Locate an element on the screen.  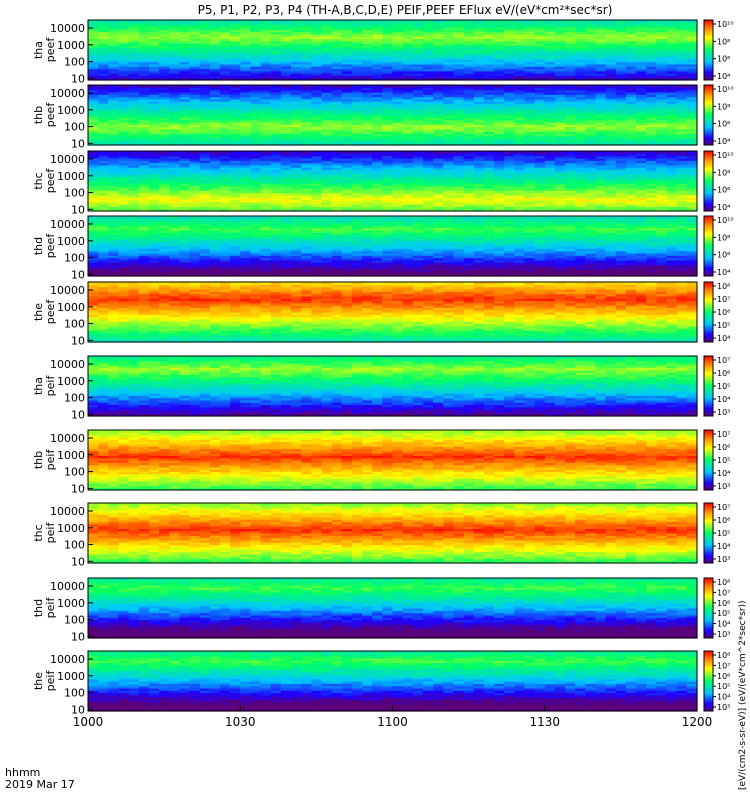
y-tick-label: 10000 is located at coordinates (67, 28).